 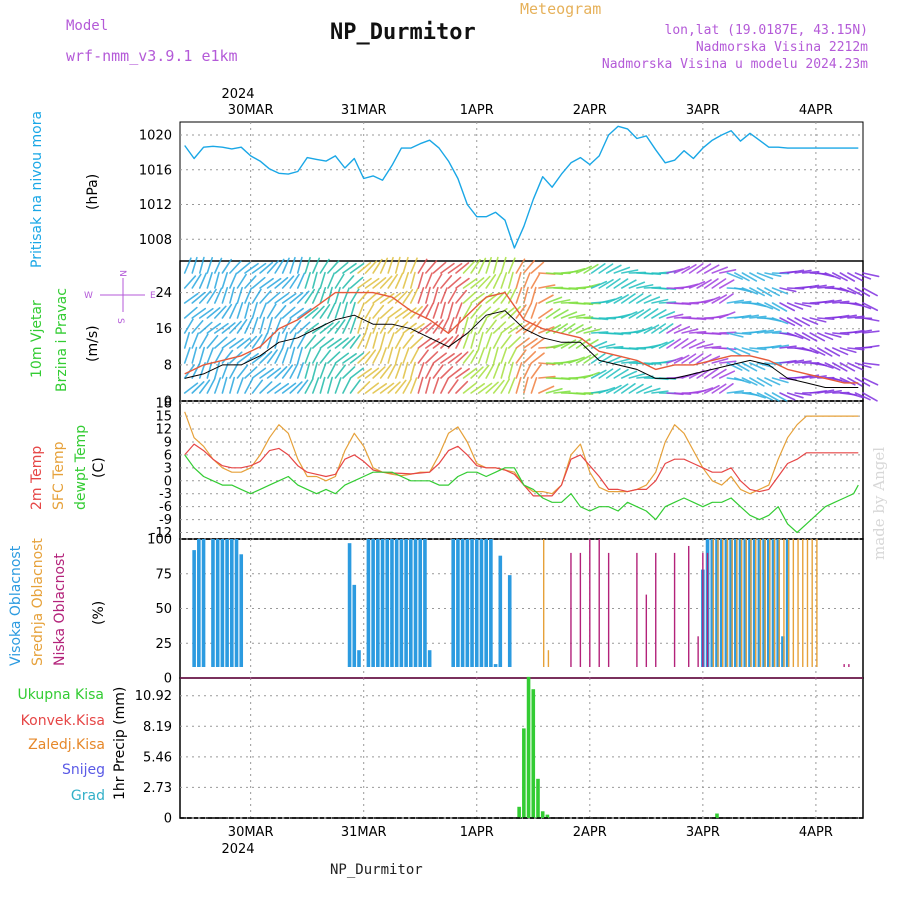 I want to click on date-label-bottom: 4APR, so click(x=816, y=832).